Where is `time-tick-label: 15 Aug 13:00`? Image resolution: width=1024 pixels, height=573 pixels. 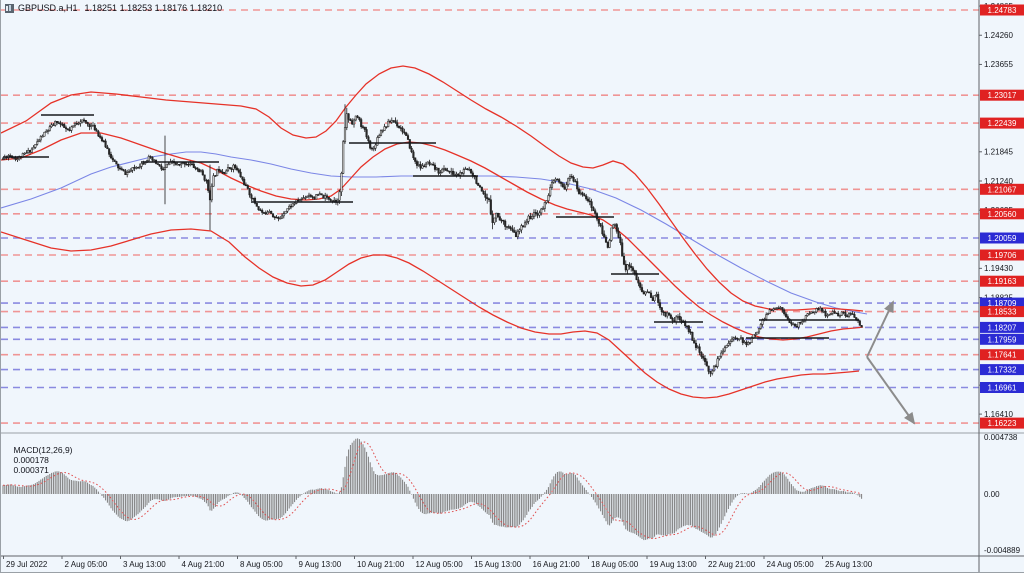 time-tick-label: 15 Aug 13:00 is located at coordinates (498, 564).